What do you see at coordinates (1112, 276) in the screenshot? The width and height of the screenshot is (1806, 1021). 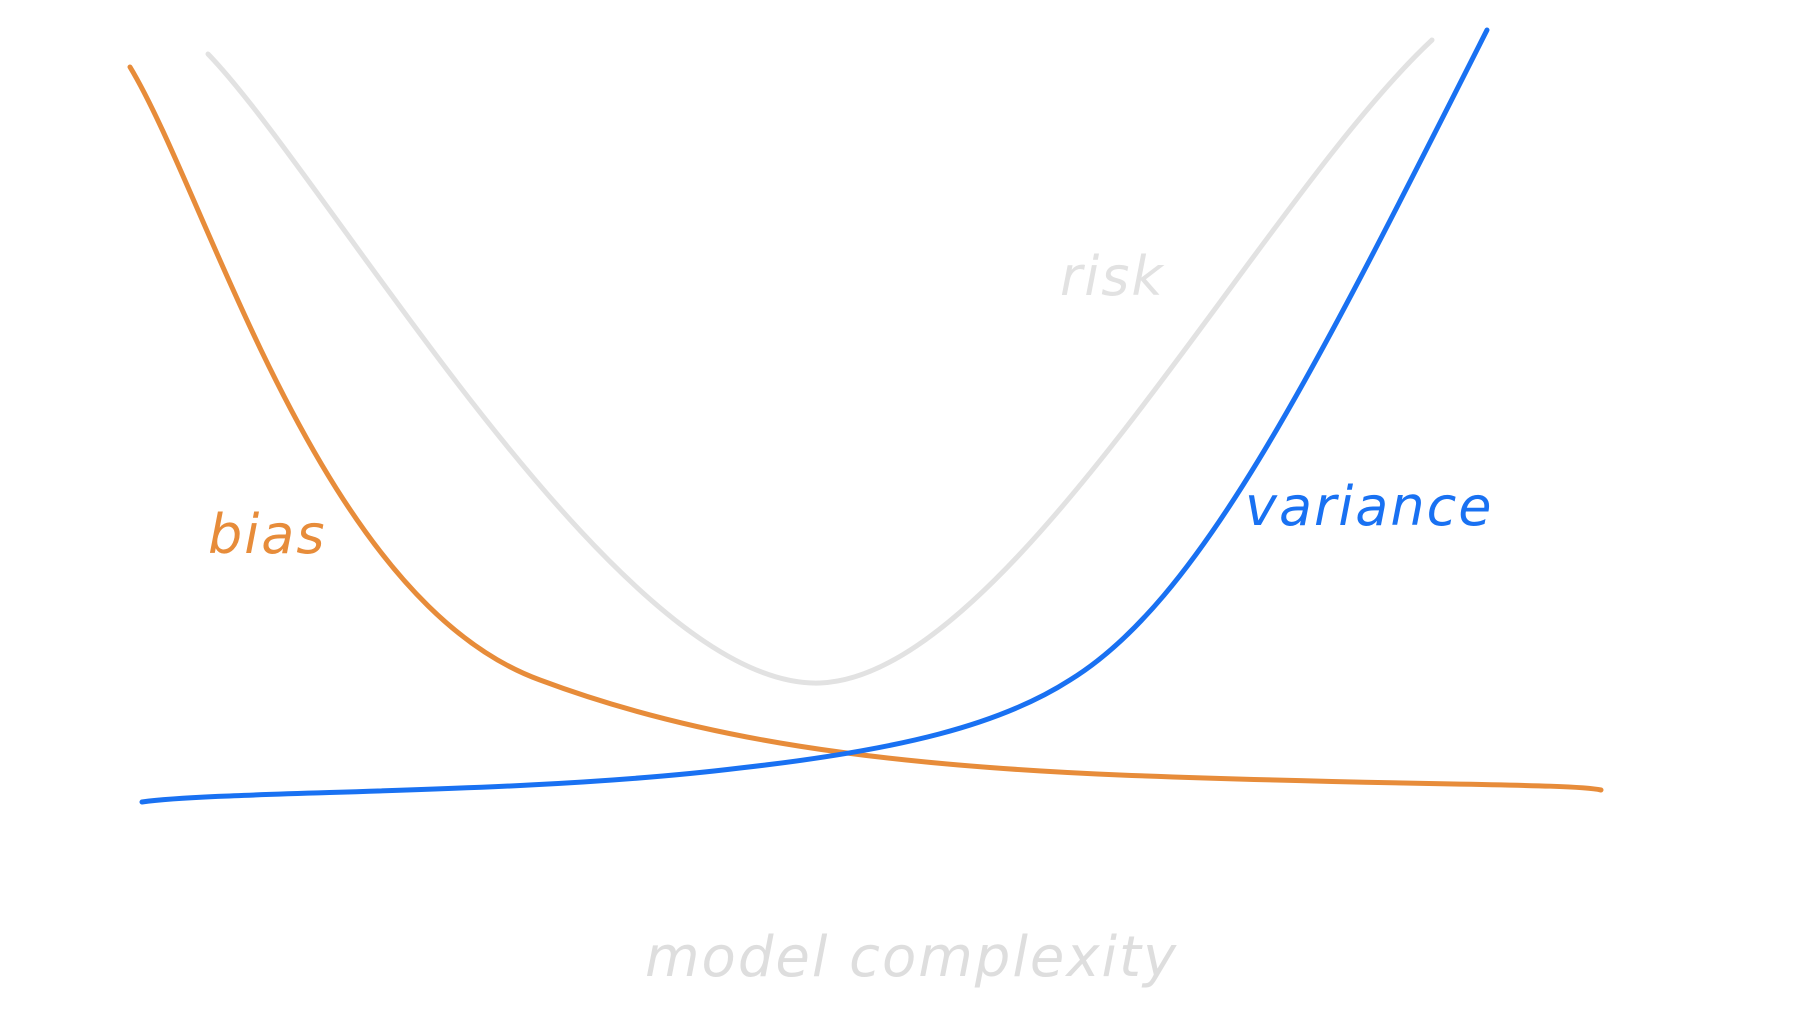 I see `risk-label: risk` at bounding box center [1112, 276].